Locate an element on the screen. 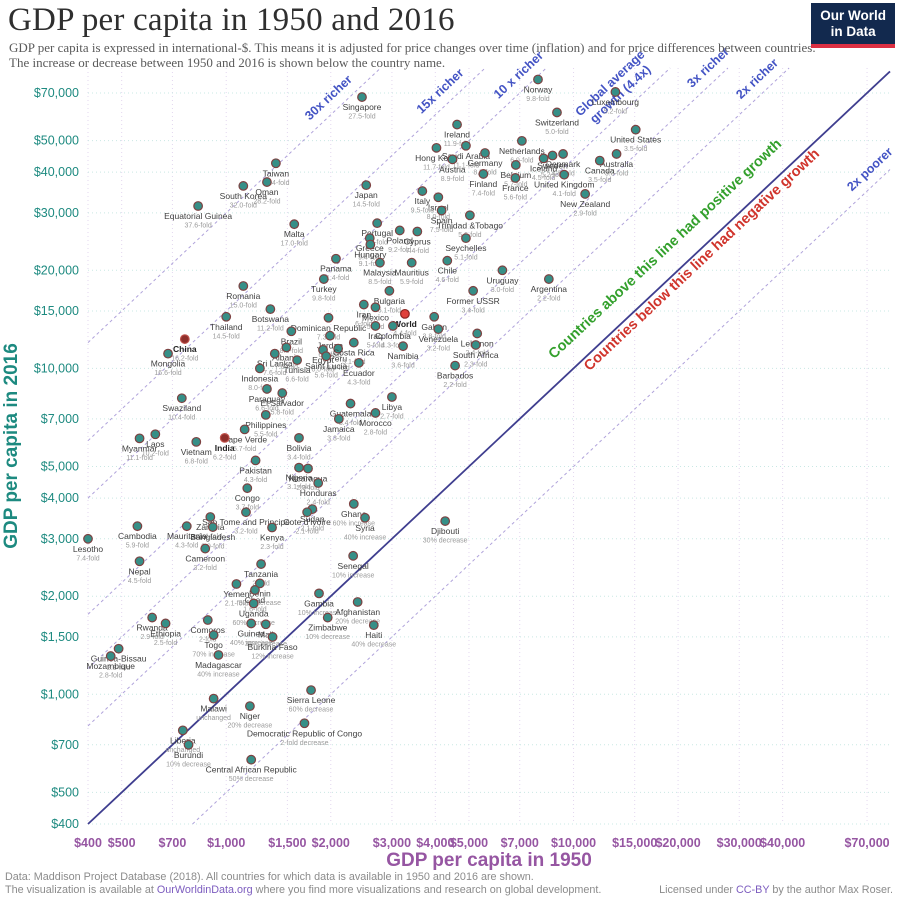 This screenshot has height=897, width=898. data-point: Sao Tome and Principe 3.2-fold is located at coordinates (246, 521).